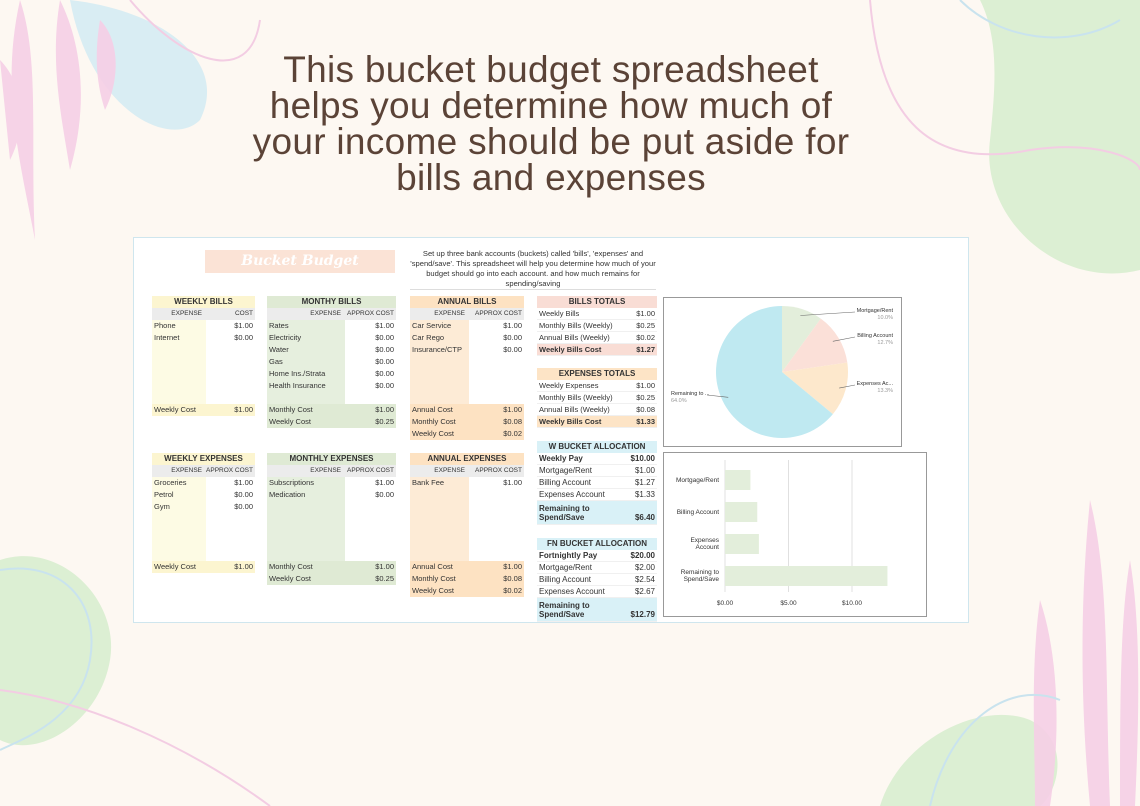 This screenshot has width=1140, height=806. I want to click on row: Monthly Bills (Weekly) $0.25, so click(597, 326).